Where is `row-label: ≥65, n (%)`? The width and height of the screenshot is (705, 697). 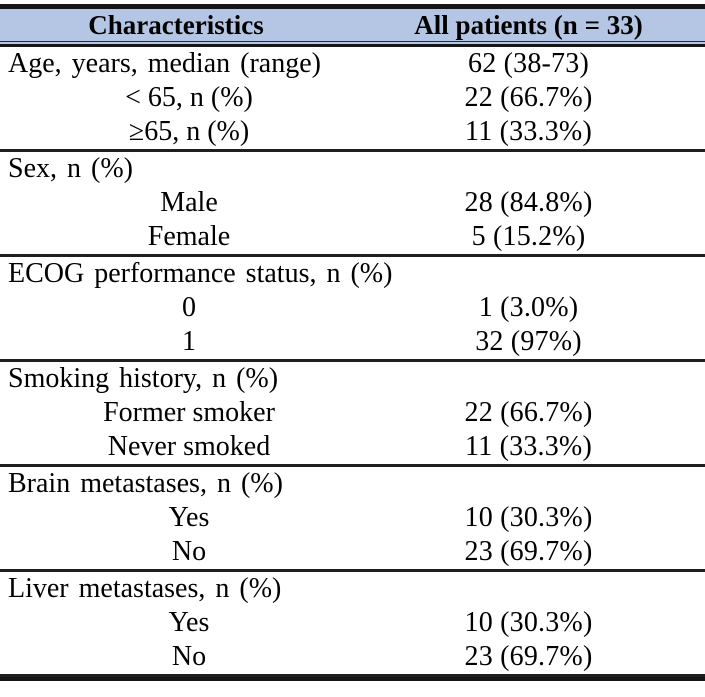
row-label: ≥65, n (%) is located at coordinates (189, 131).